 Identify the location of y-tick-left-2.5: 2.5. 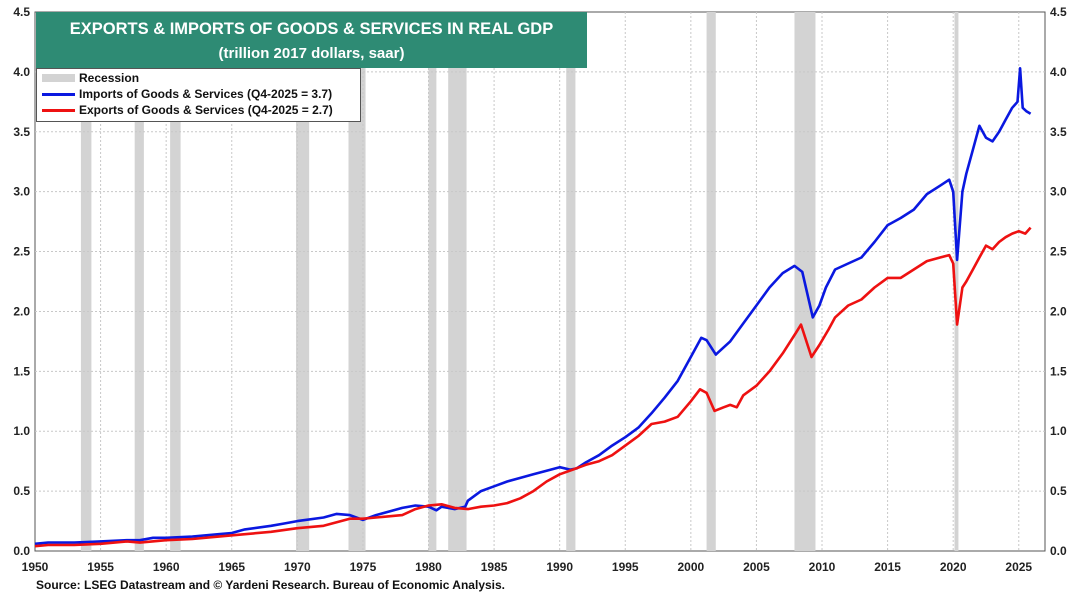
(21, 252).